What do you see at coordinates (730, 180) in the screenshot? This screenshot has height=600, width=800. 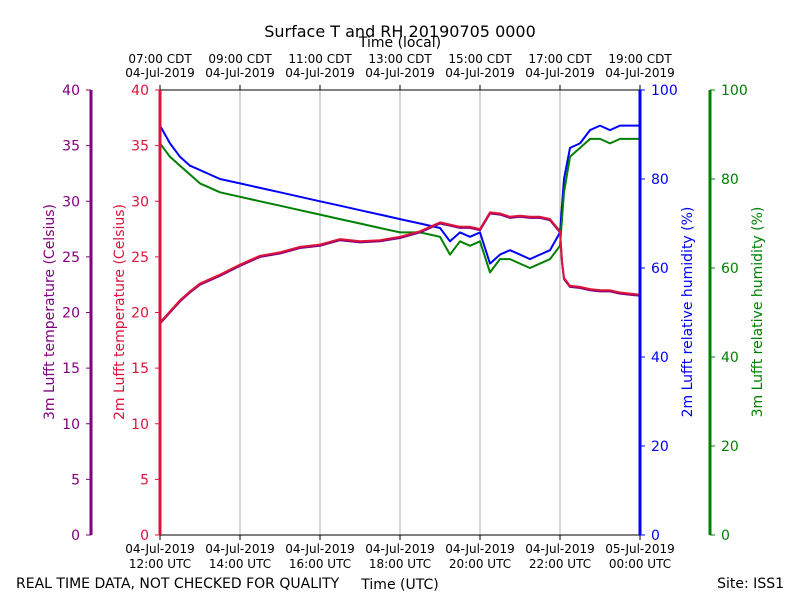 I see `rh3m-tick-label: 80` at bounding box center [730, 180].